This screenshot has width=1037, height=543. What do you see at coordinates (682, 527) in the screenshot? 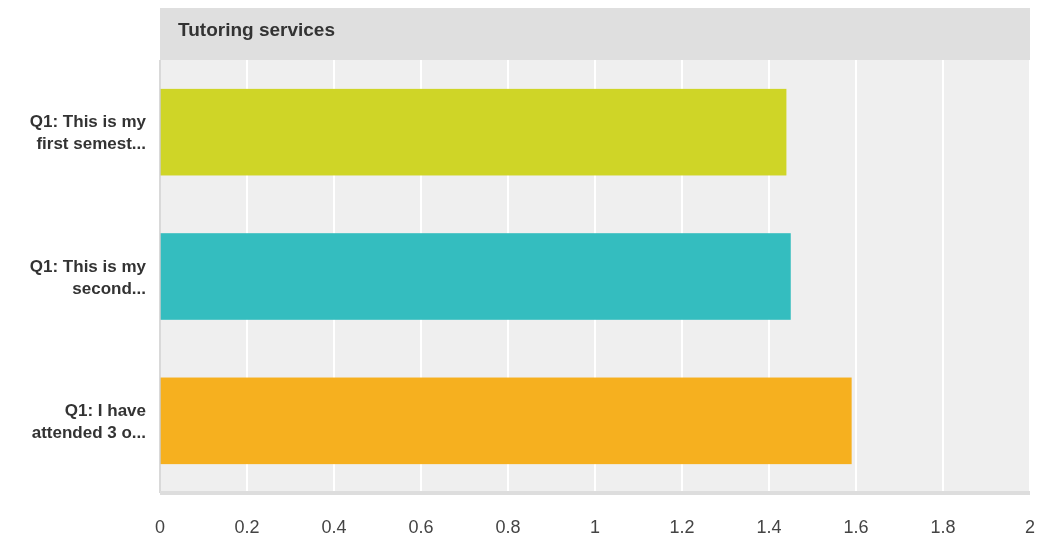
I see `x-tick-label: 1.2` at bounding box center [682, 527].